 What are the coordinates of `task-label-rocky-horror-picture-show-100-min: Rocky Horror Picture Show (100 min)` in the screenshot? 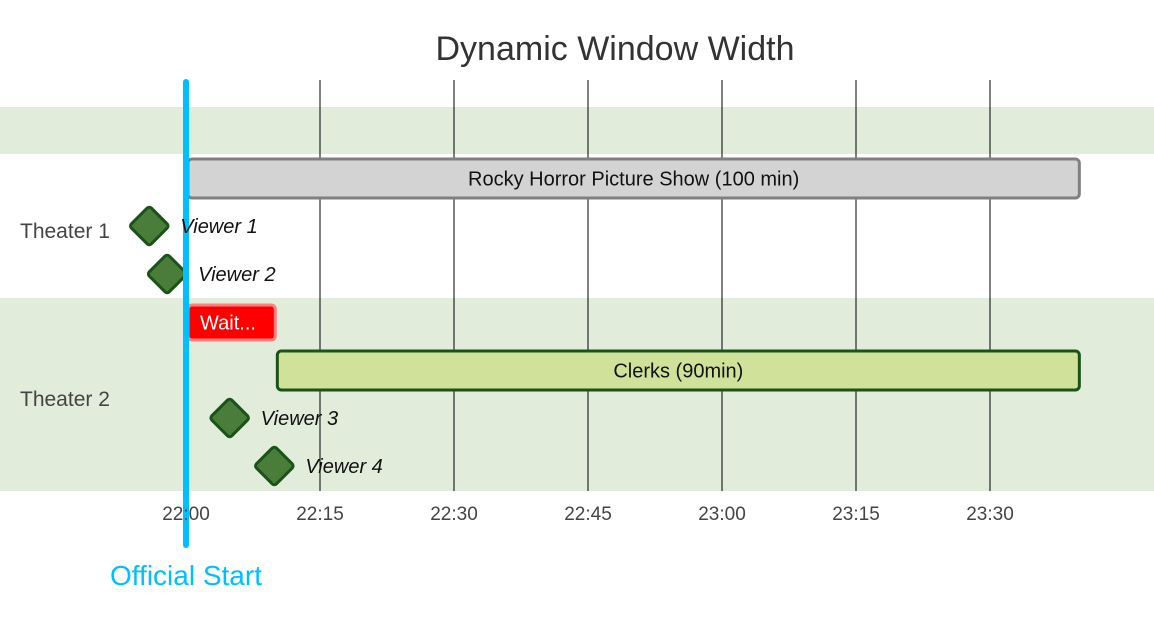 It's located at (633, 180).